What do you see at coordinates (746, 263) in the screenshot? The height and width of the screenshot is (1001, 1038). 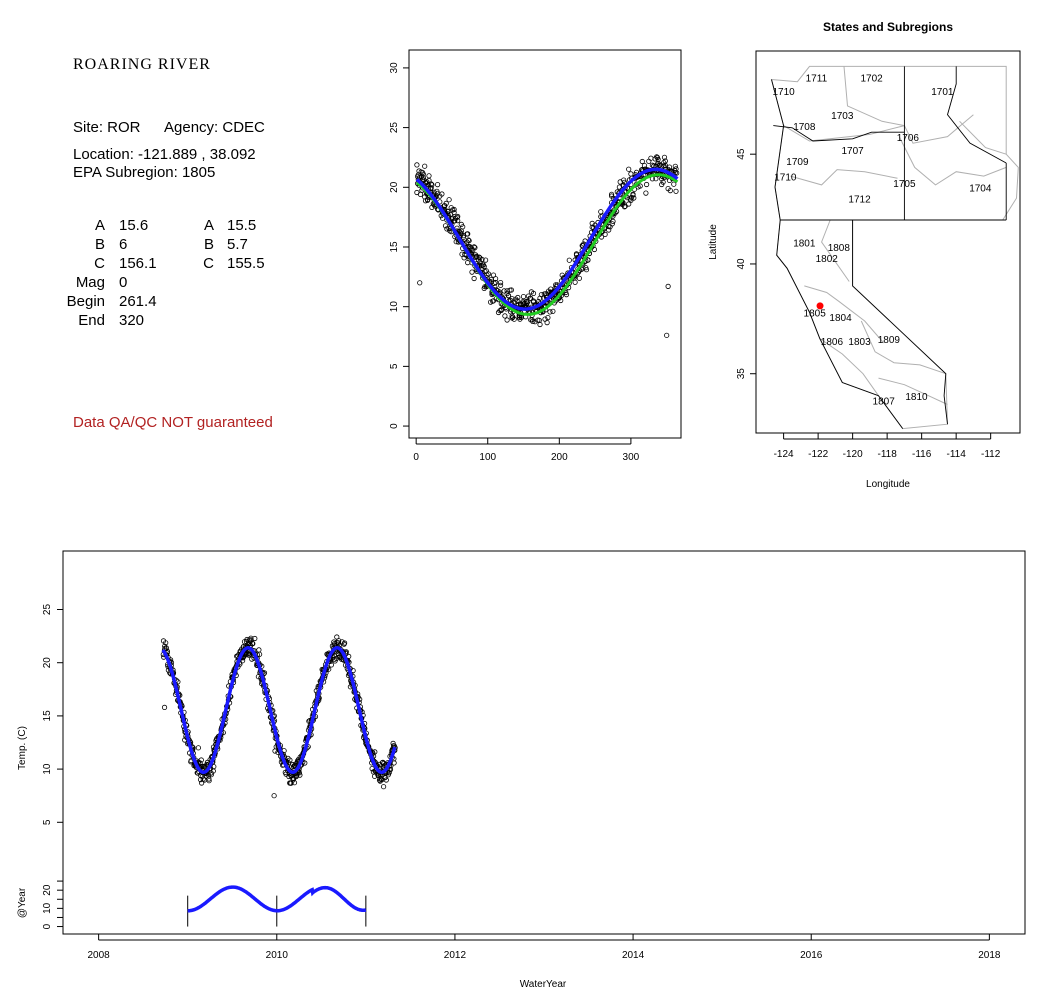 I see `map-y-axis: 35 40 45` at bounding box center [746, 263].